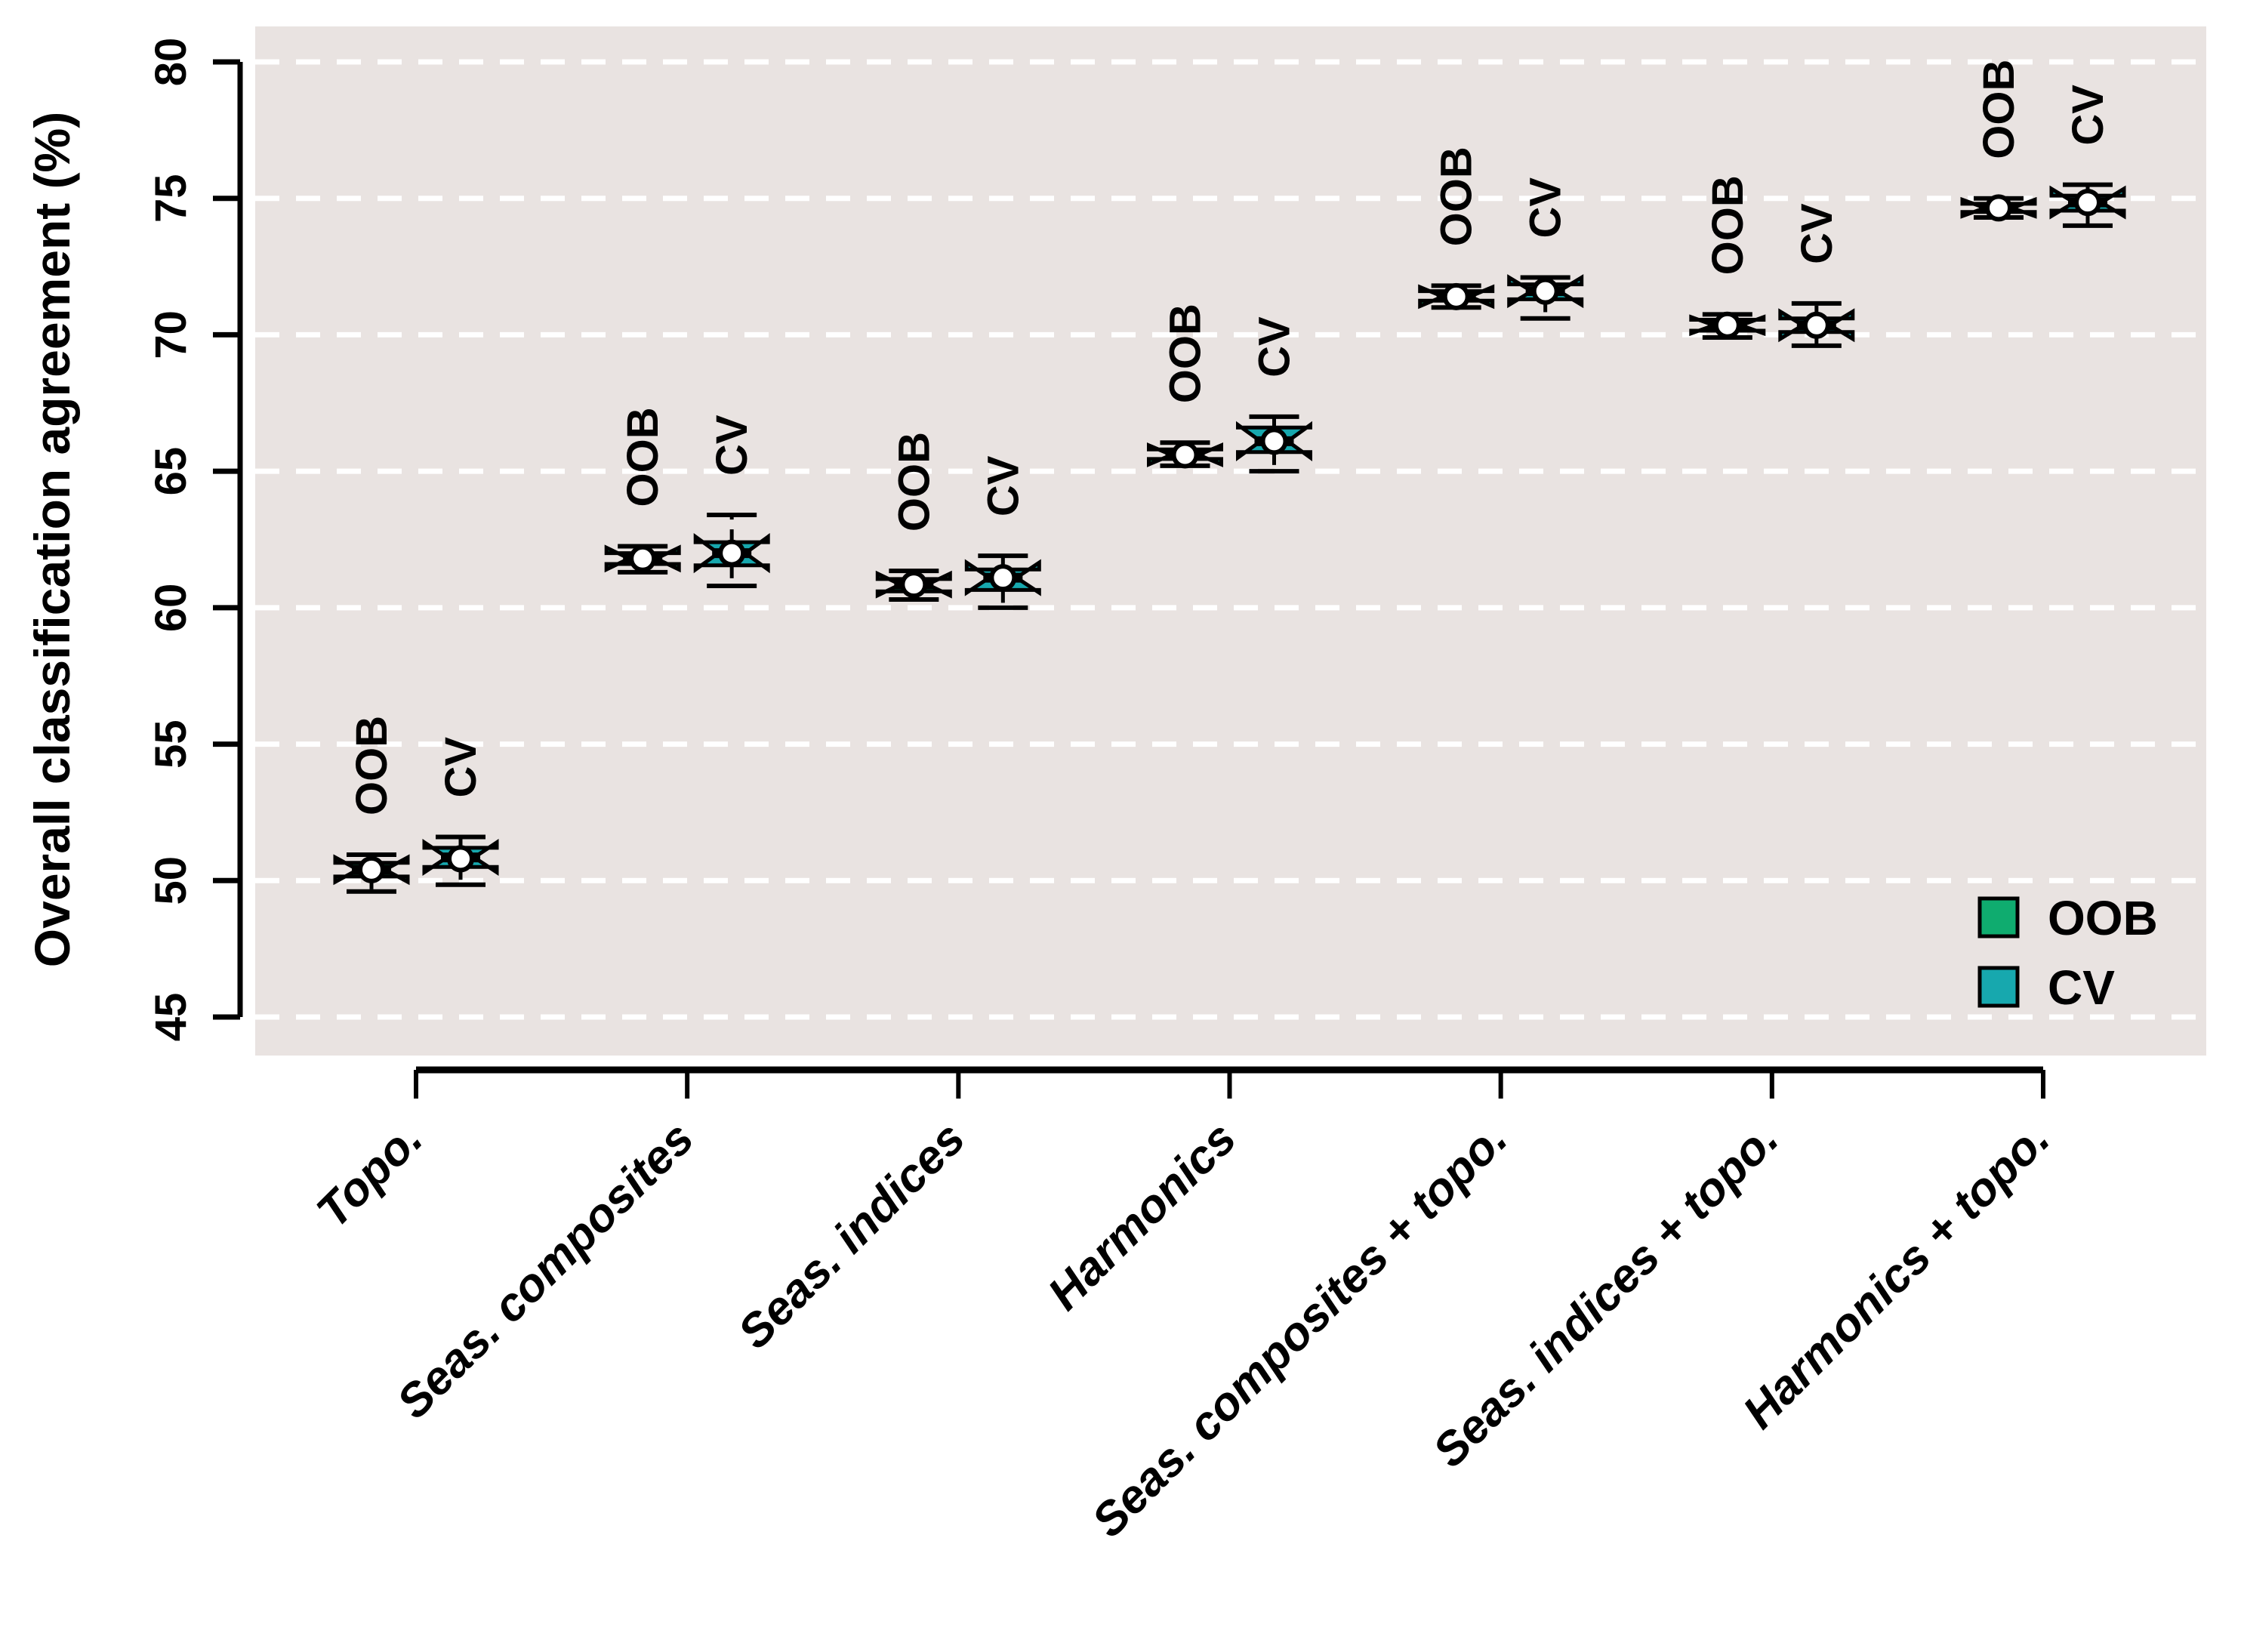 The width and height of the screenshot is (2244, 1652). I want to click on mean-marker-oob-seas-composites-topo, so click(1456, 296).